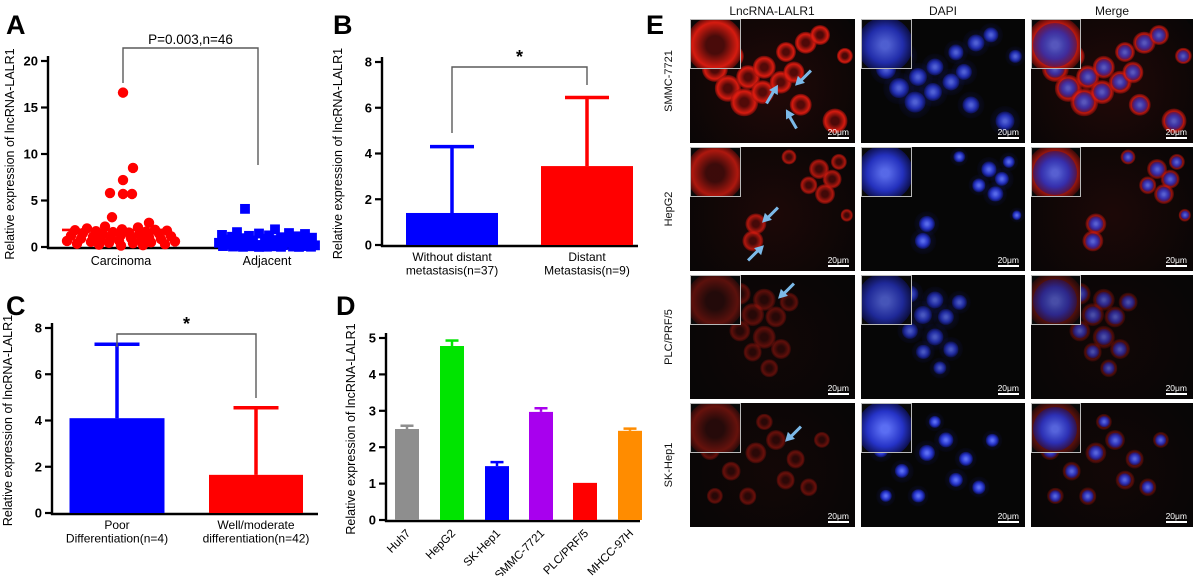 This screenshot has width=1200, height=576. Describe the element at coordinates (943, 465) in the screenshot. I see `micrograph-SK-Hep1-dapi: 20μm` at that location.